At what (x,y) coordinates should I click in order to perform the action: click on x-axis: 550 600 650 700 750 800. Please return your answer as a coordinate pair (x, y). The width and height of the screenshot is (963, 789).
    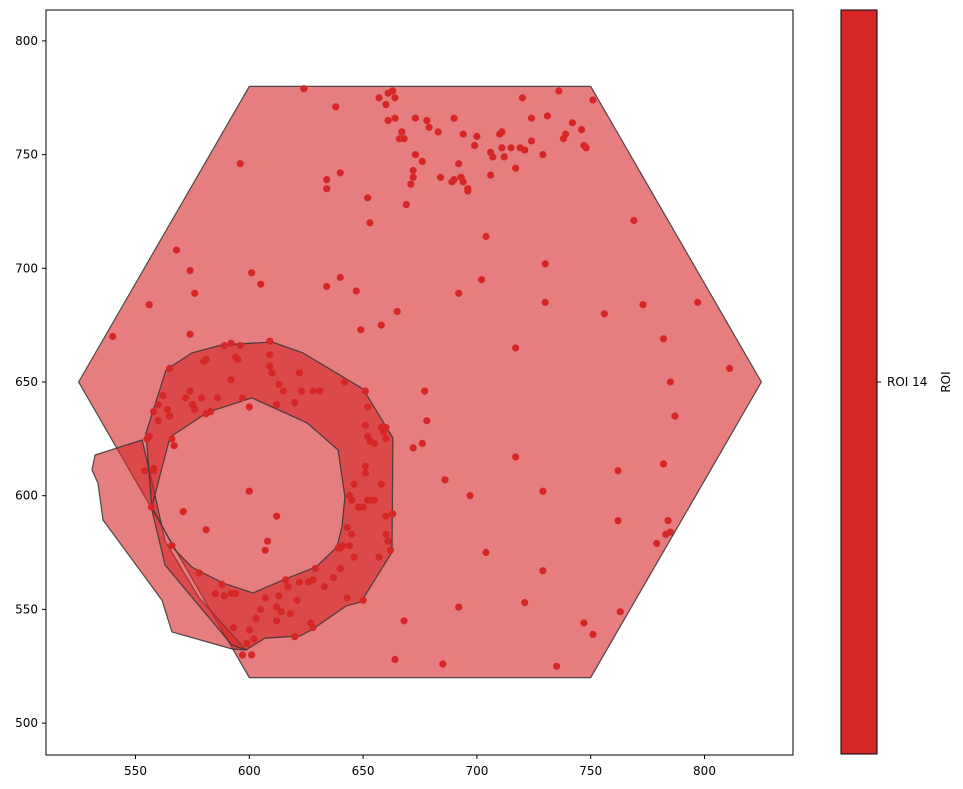
    Looking at the image, I should click on (420, 766).